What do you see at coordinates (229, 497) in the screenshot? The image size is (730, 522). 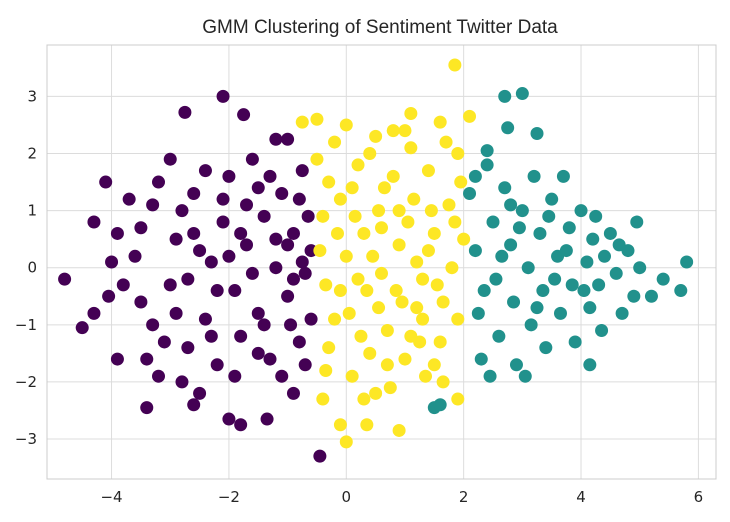 I see `x-tick-label: −2` at bounding box center [229, 497].